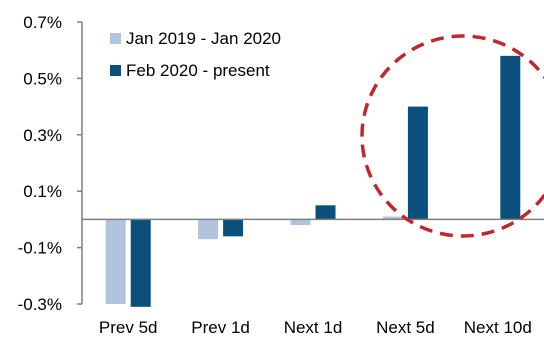 This screenshot has width=544, height=338. I want to click on x-axis: Prev 5d Prev 1d Next 1d Next 5d Next 10d, so click(315, 327).